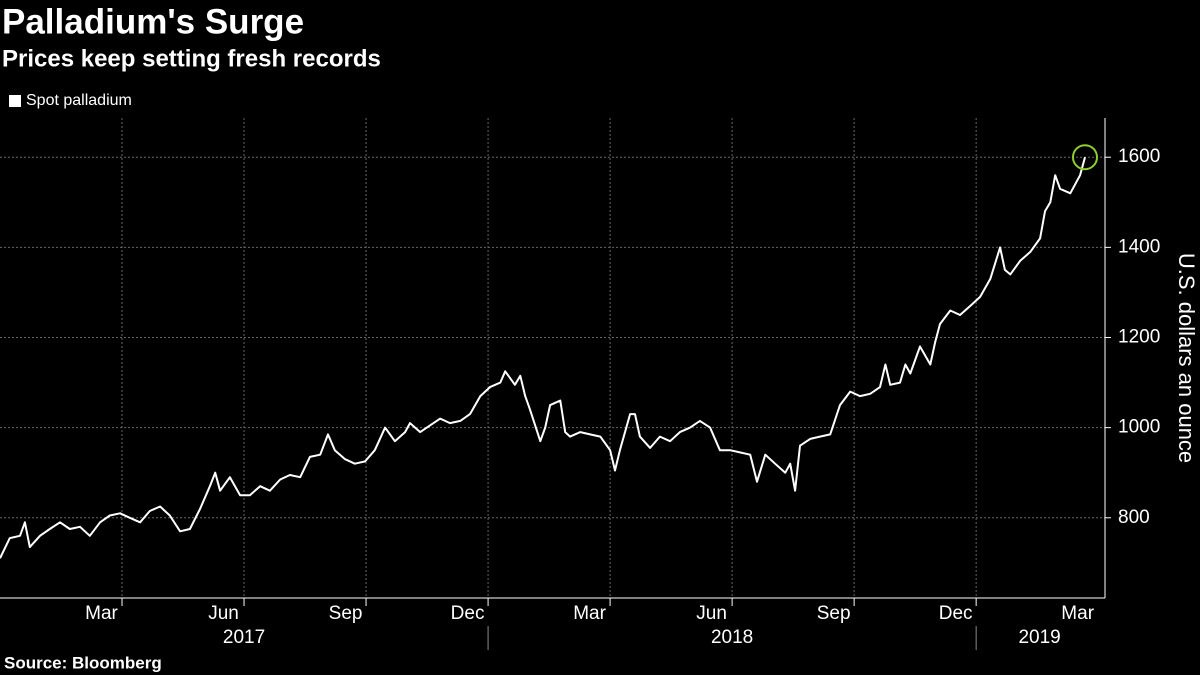 Image resolution: width=1200 pixels, height=675 pixels. What do you see at coordinates (1134, 517) in the screenshot?
I see `y-tick-label: 800` at bounding box center [1134, 517].